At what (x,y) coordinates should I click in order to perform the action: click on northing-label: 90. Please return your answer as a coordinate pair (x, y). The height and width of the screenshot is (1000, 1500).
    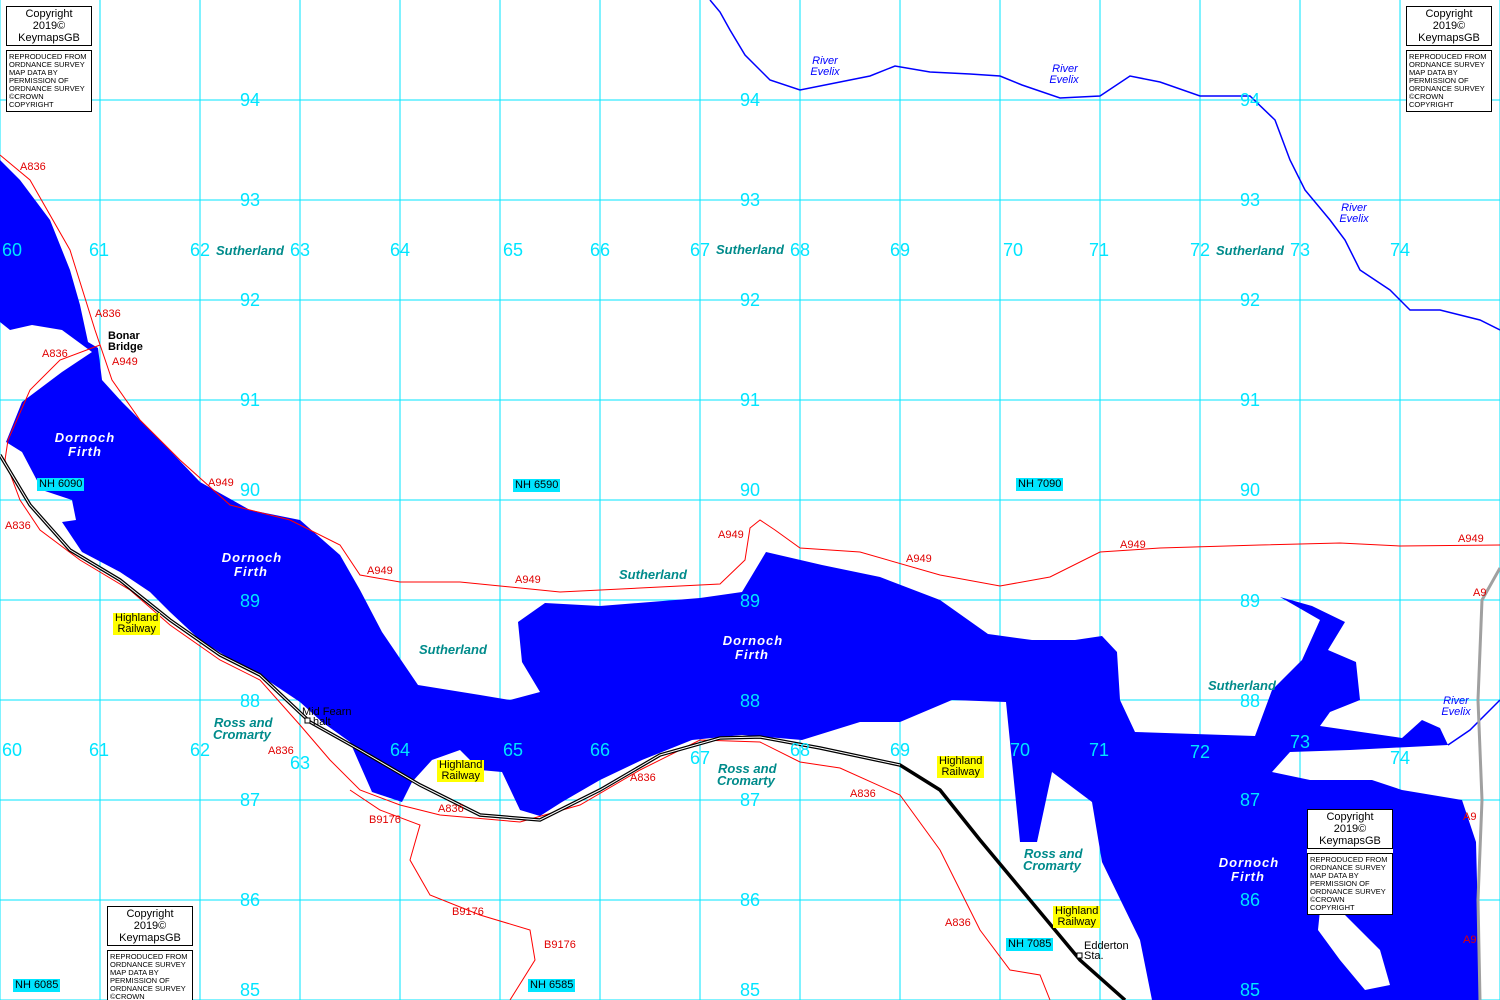
    Looking at the image, I should click on (1250, 490).